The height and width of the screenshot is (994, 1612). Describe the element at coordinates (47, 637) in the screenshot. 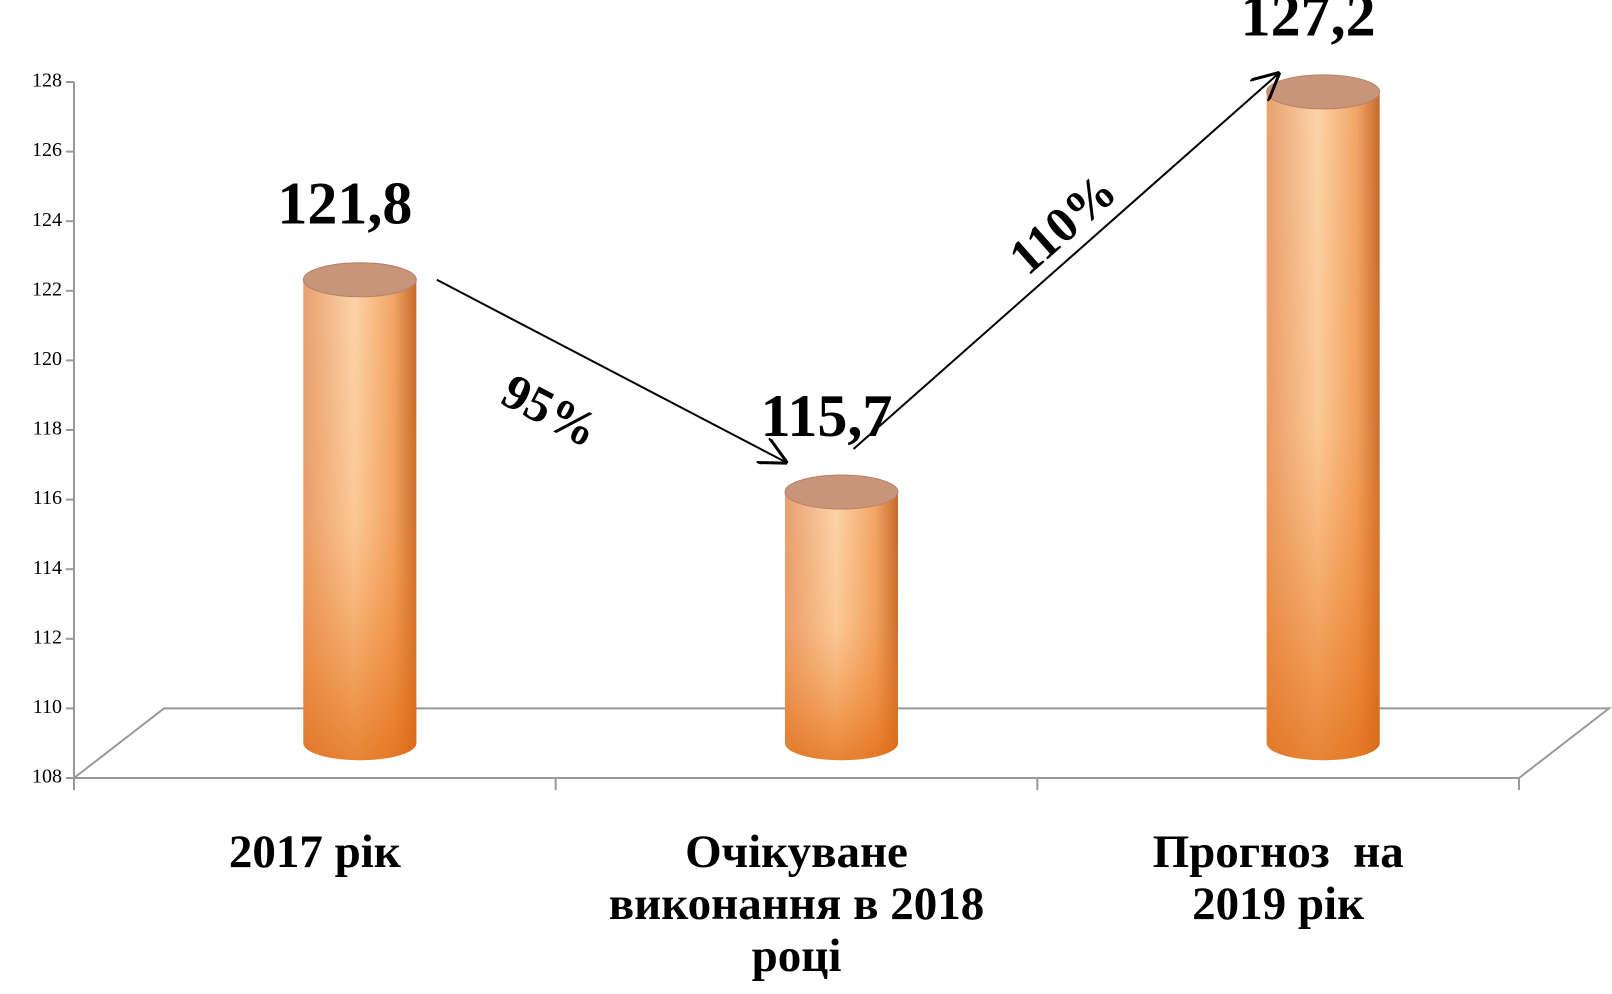

I see `y-tick-label: 112` at that location.